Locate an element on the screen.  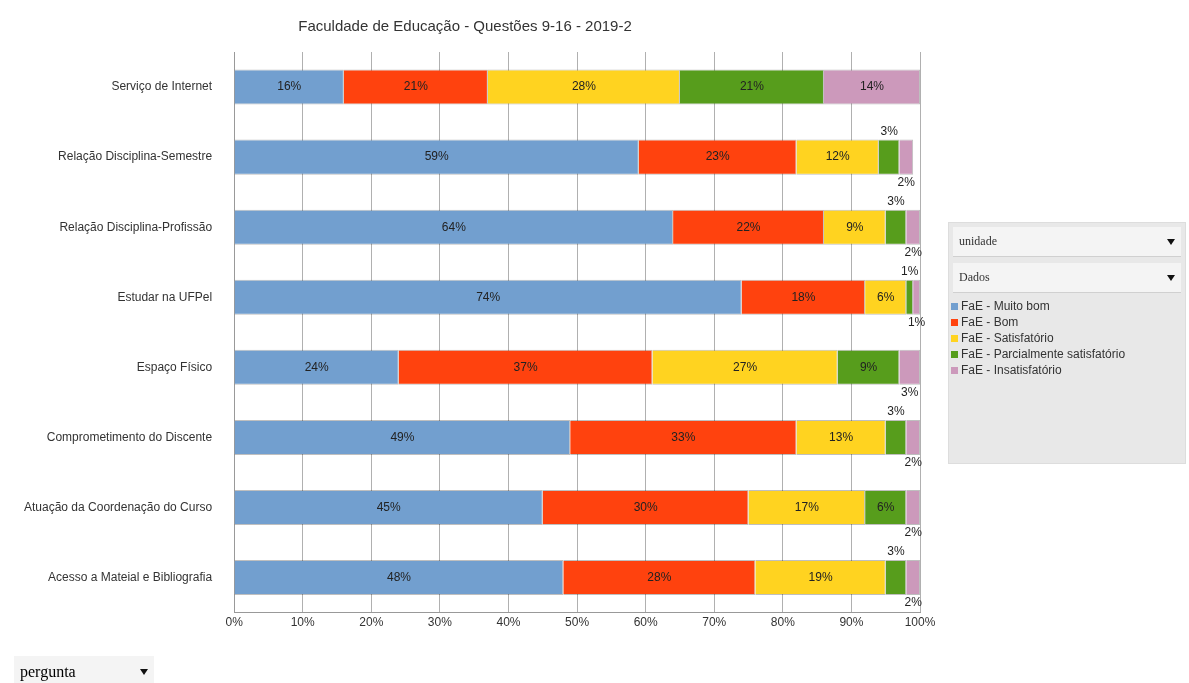
y-tick-label: Espaço Físico is located at coordinates (174, 366).